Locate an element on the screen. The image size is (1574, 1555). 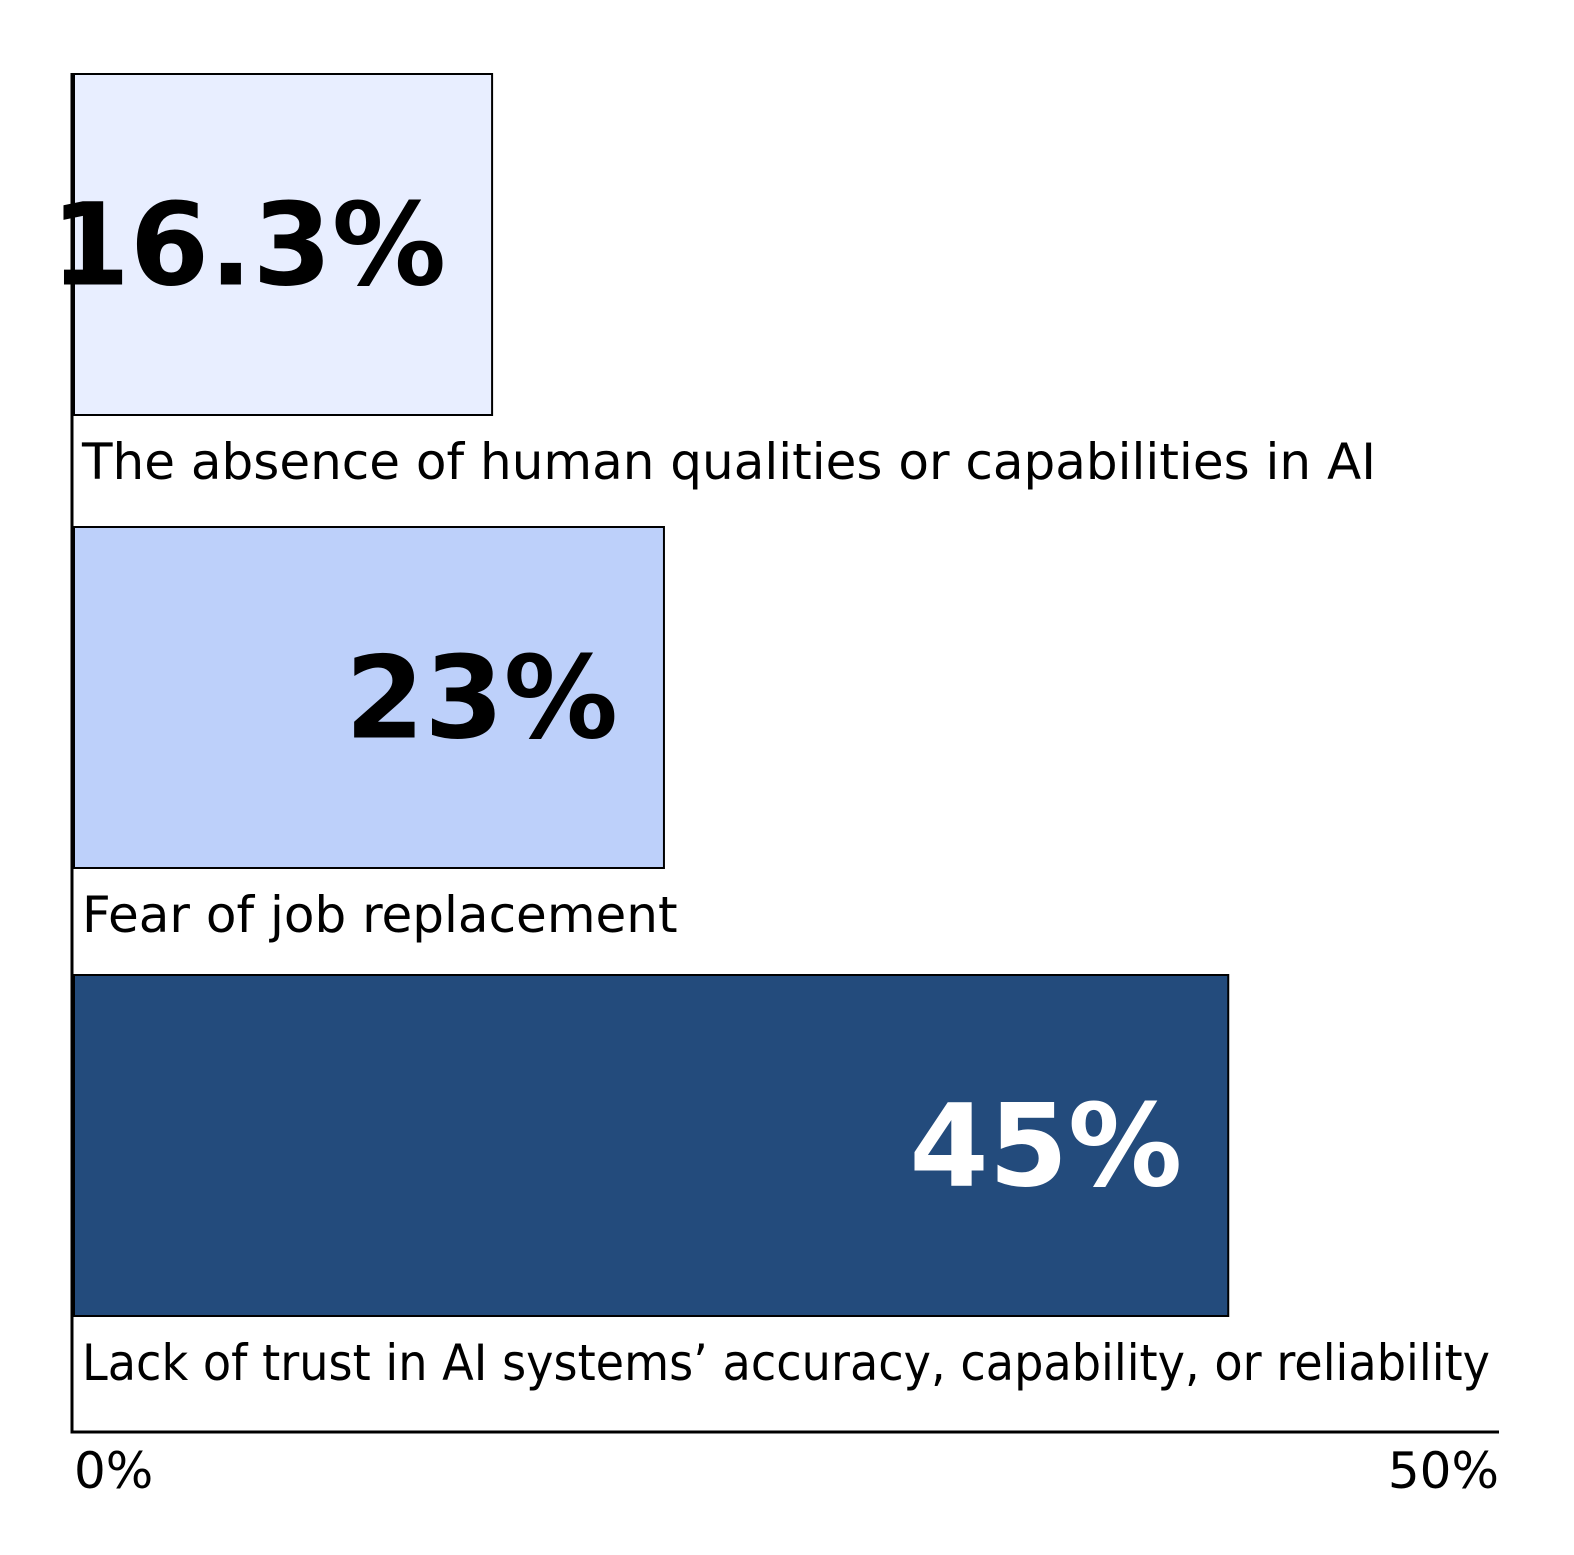
bar-value-label-2: 23% is located at coordinates (481, 698).